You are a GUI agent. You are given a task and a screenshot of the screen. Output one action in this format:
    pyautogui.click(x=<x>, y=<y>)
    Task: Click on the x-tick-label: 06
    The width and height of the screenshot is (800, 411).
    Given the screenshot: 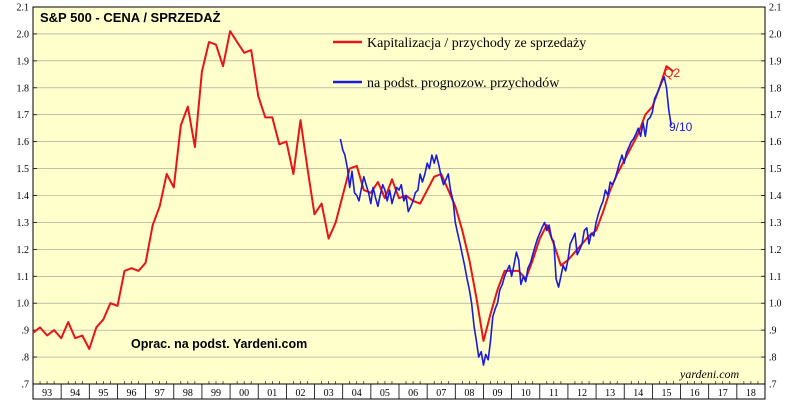 What is the action you would take?
    pyautogui.click(x=413, y=393)
    